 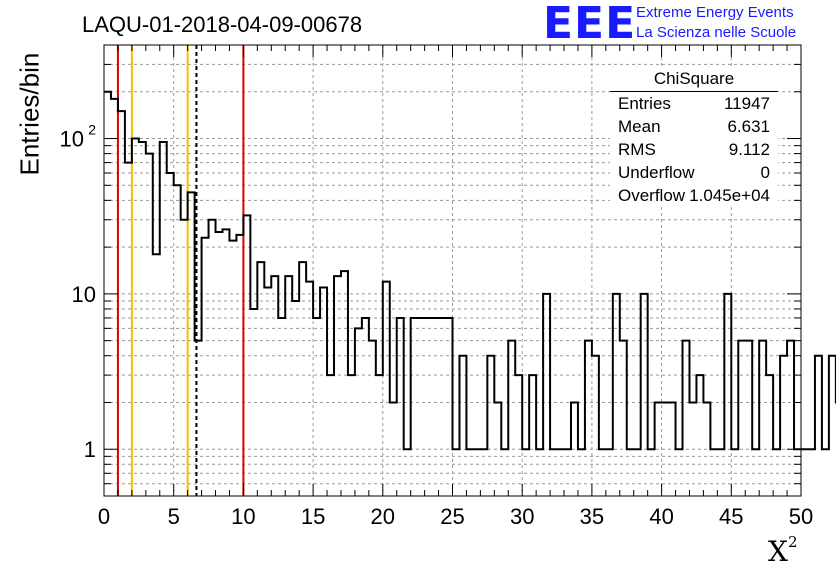 What do you see at coordinates (694, 78) in the screenshot?
I see `stats-box-name: ChiSquare` at bounding box center [694, 78].